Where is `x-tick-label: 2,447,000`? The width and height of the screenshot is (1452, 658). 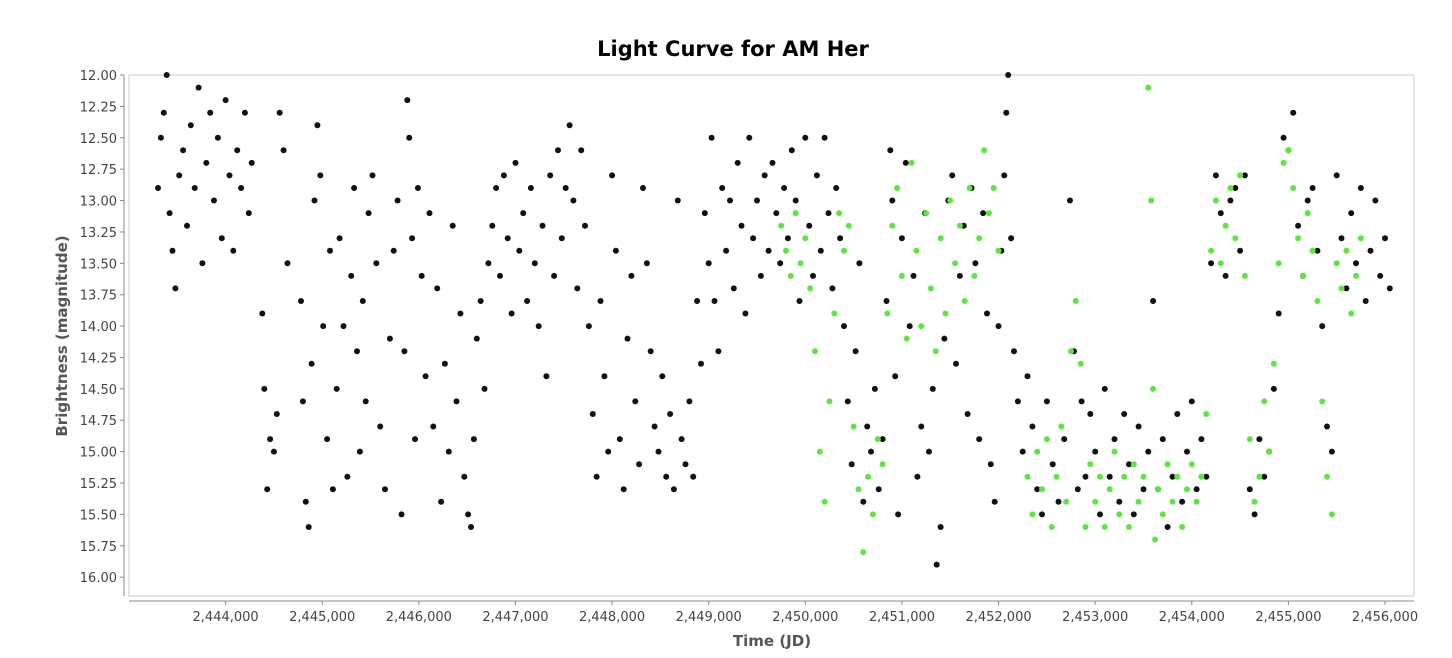 x-tick-label: 2,447,000 is located at coordinates (515, 617).